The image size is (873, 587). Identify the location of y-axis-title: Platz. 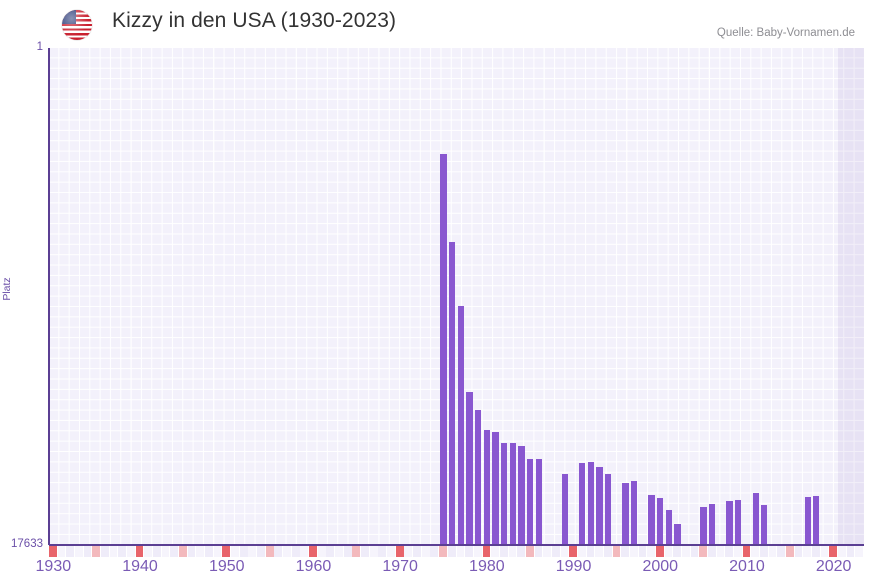
(7, 289).